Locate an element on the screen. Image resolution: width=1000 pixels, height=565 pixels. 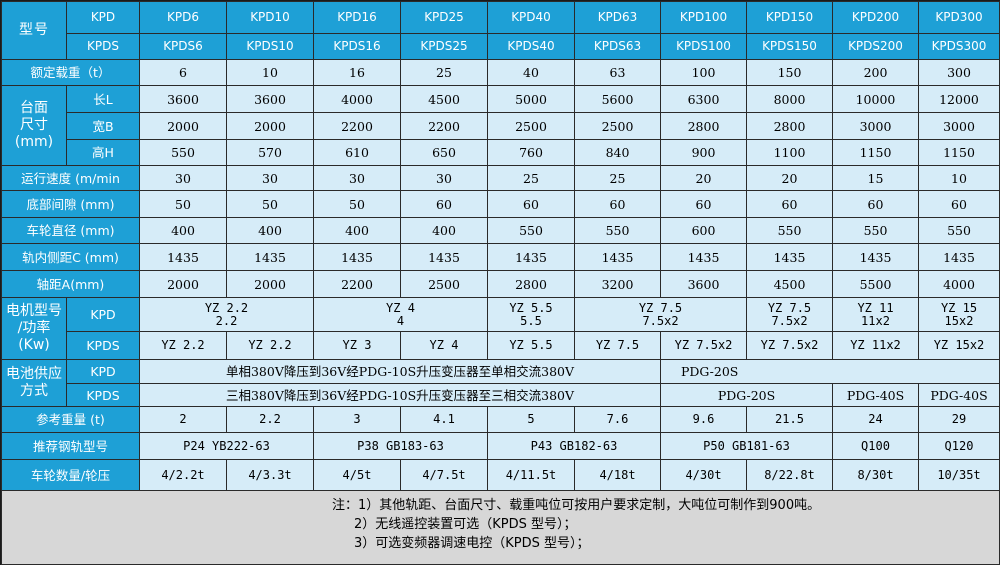
weight-label: 参考重量 (t) is located at coordinates (70, 419).